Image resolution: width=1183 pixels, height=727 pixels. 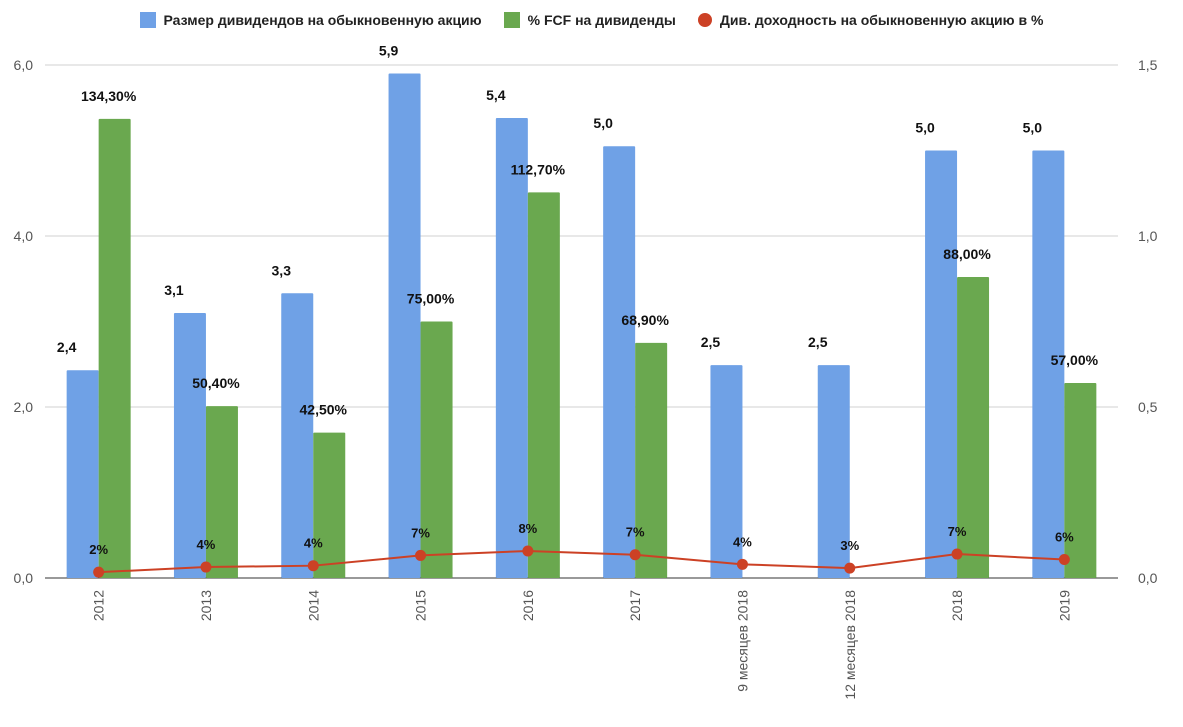 I want to click on legend-label-fcf-share: % FCF на дивиденды, so click(x=601, y=20).